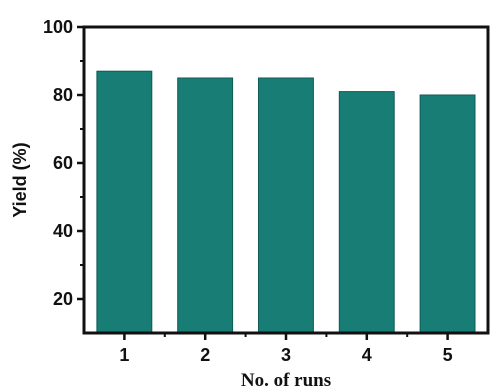  What do you see at coordinates (367, 355) in the screenshot?
I see `x-tick-label: 4` at bounding box center [367, 355].